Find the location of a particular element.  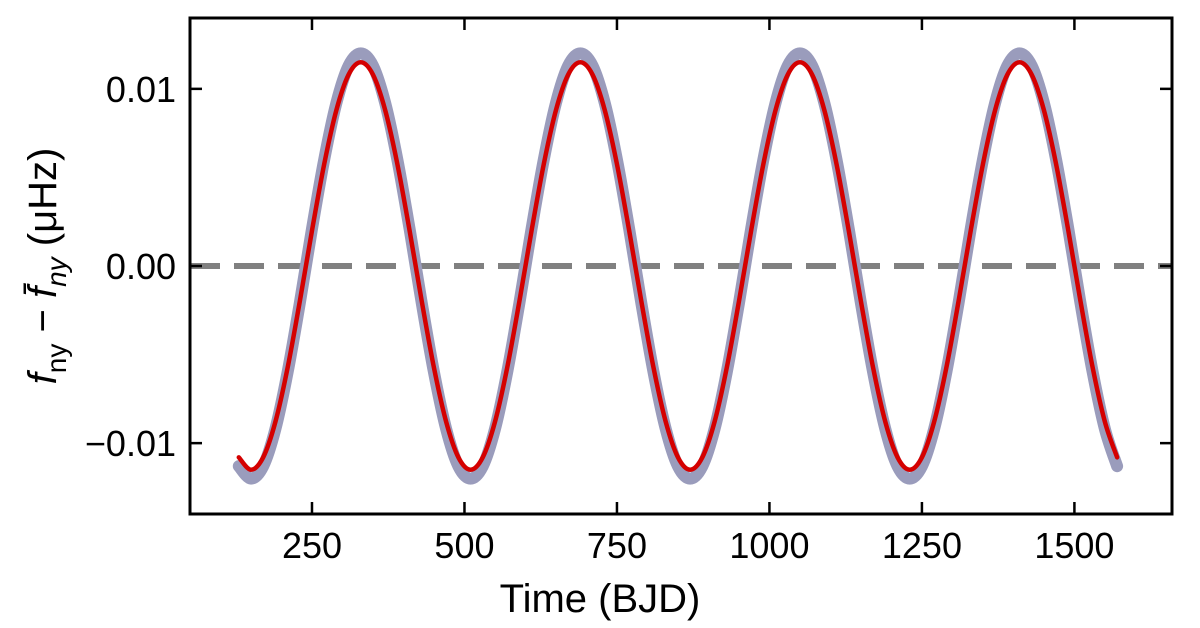

y-tick-label: 0.00 is located at coordinates (141, 266).